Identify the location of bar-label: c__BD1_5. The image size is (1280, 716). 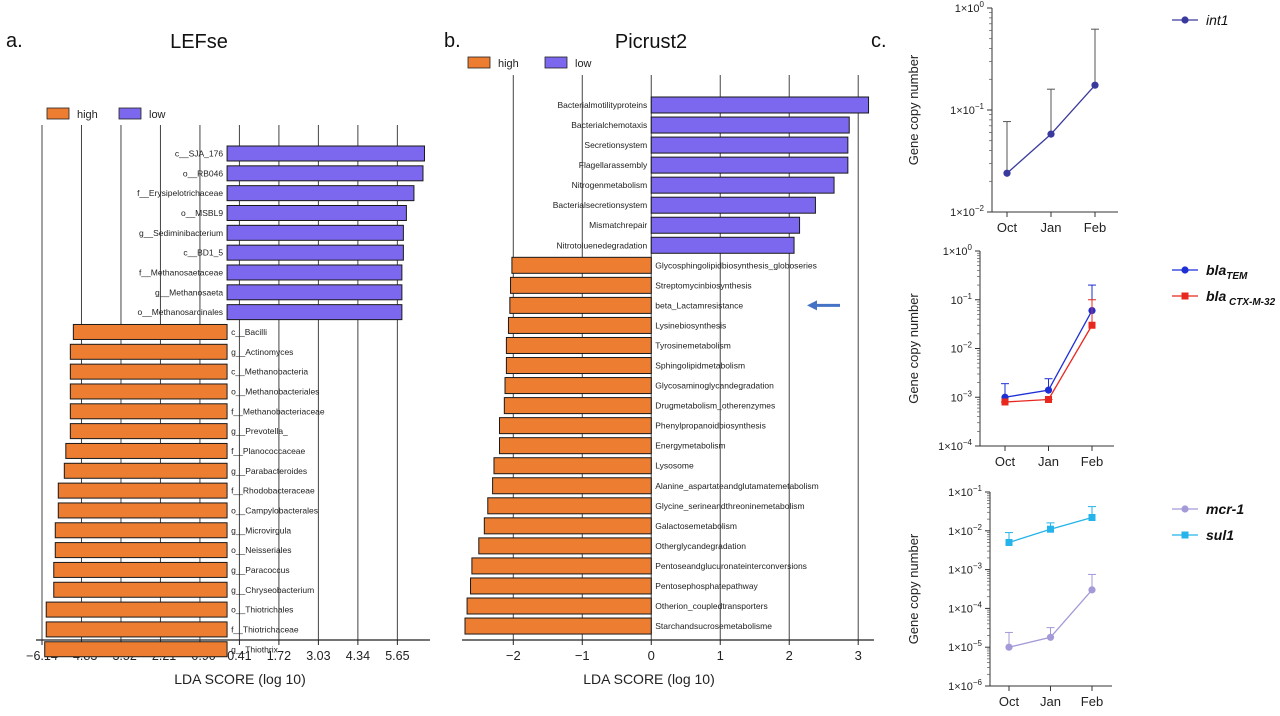
(203, 253).